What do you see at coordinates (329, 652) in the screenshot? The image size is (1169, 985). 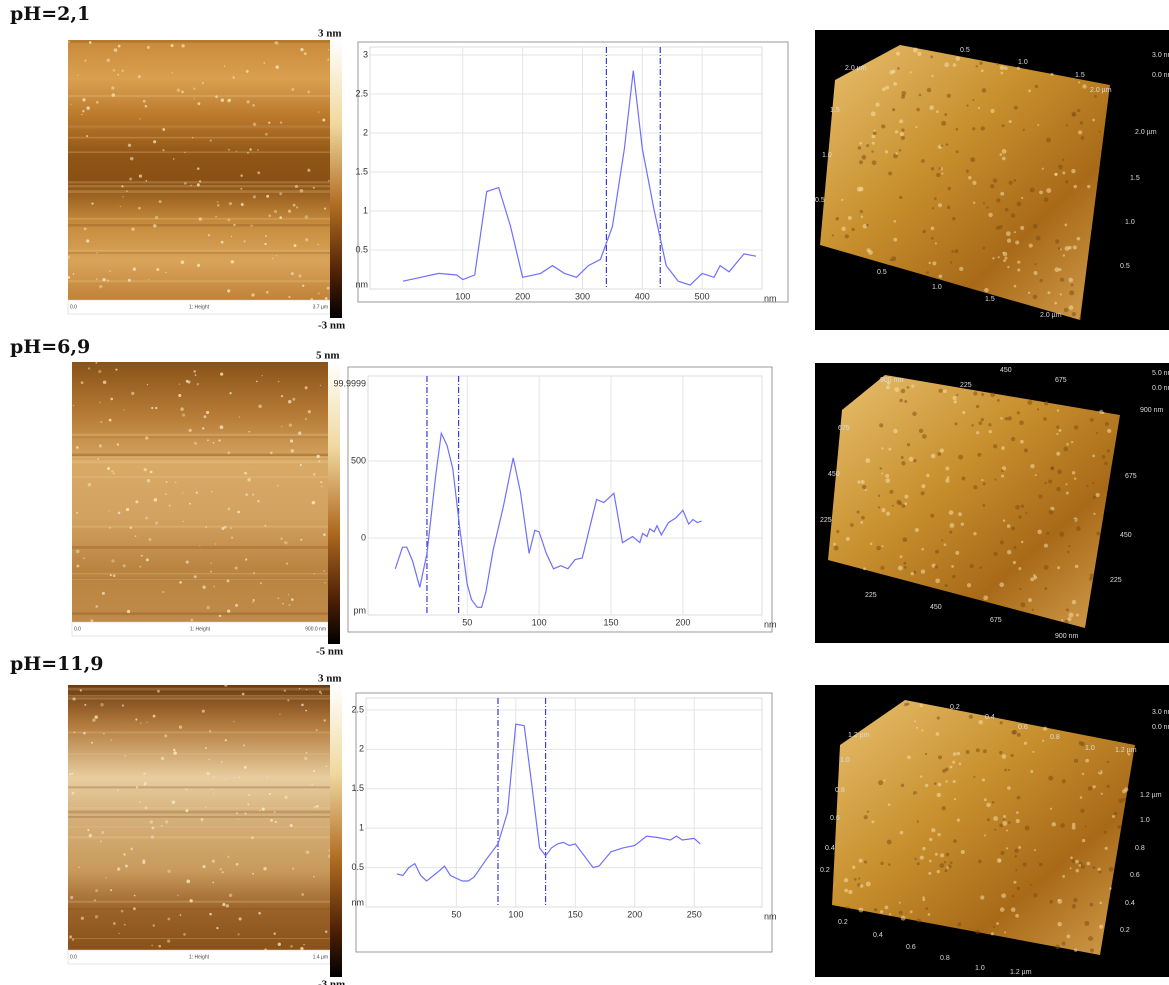 I see `colorbar-bottom: -5 nm` at bounding box center [329, 652].